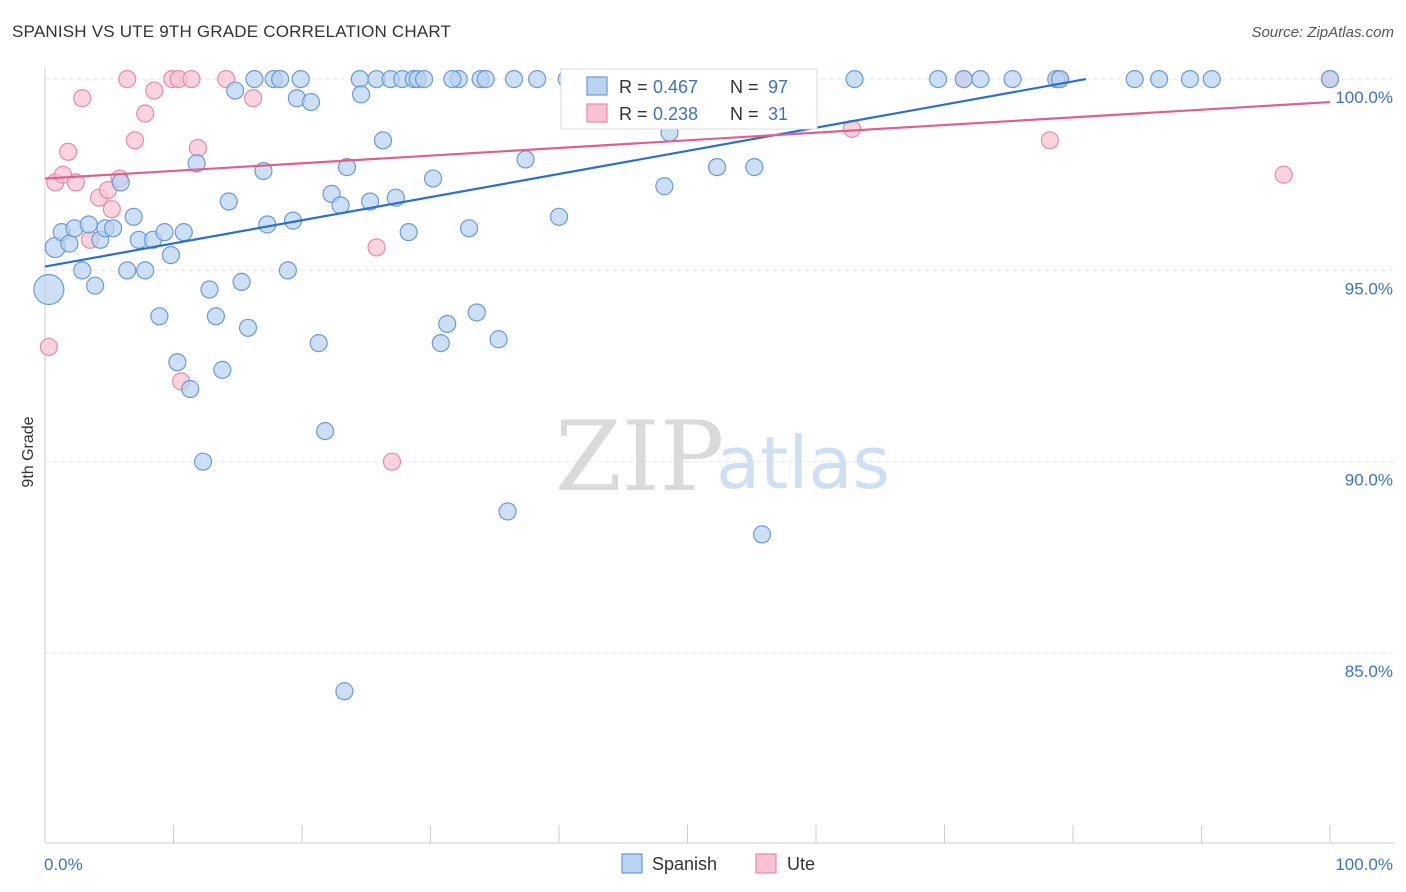 This screenshot has width=1406, height=892. I want to click on top-legend: R = 0.467 N = 97 R = 0.238 N = 31, so click(689, 99).